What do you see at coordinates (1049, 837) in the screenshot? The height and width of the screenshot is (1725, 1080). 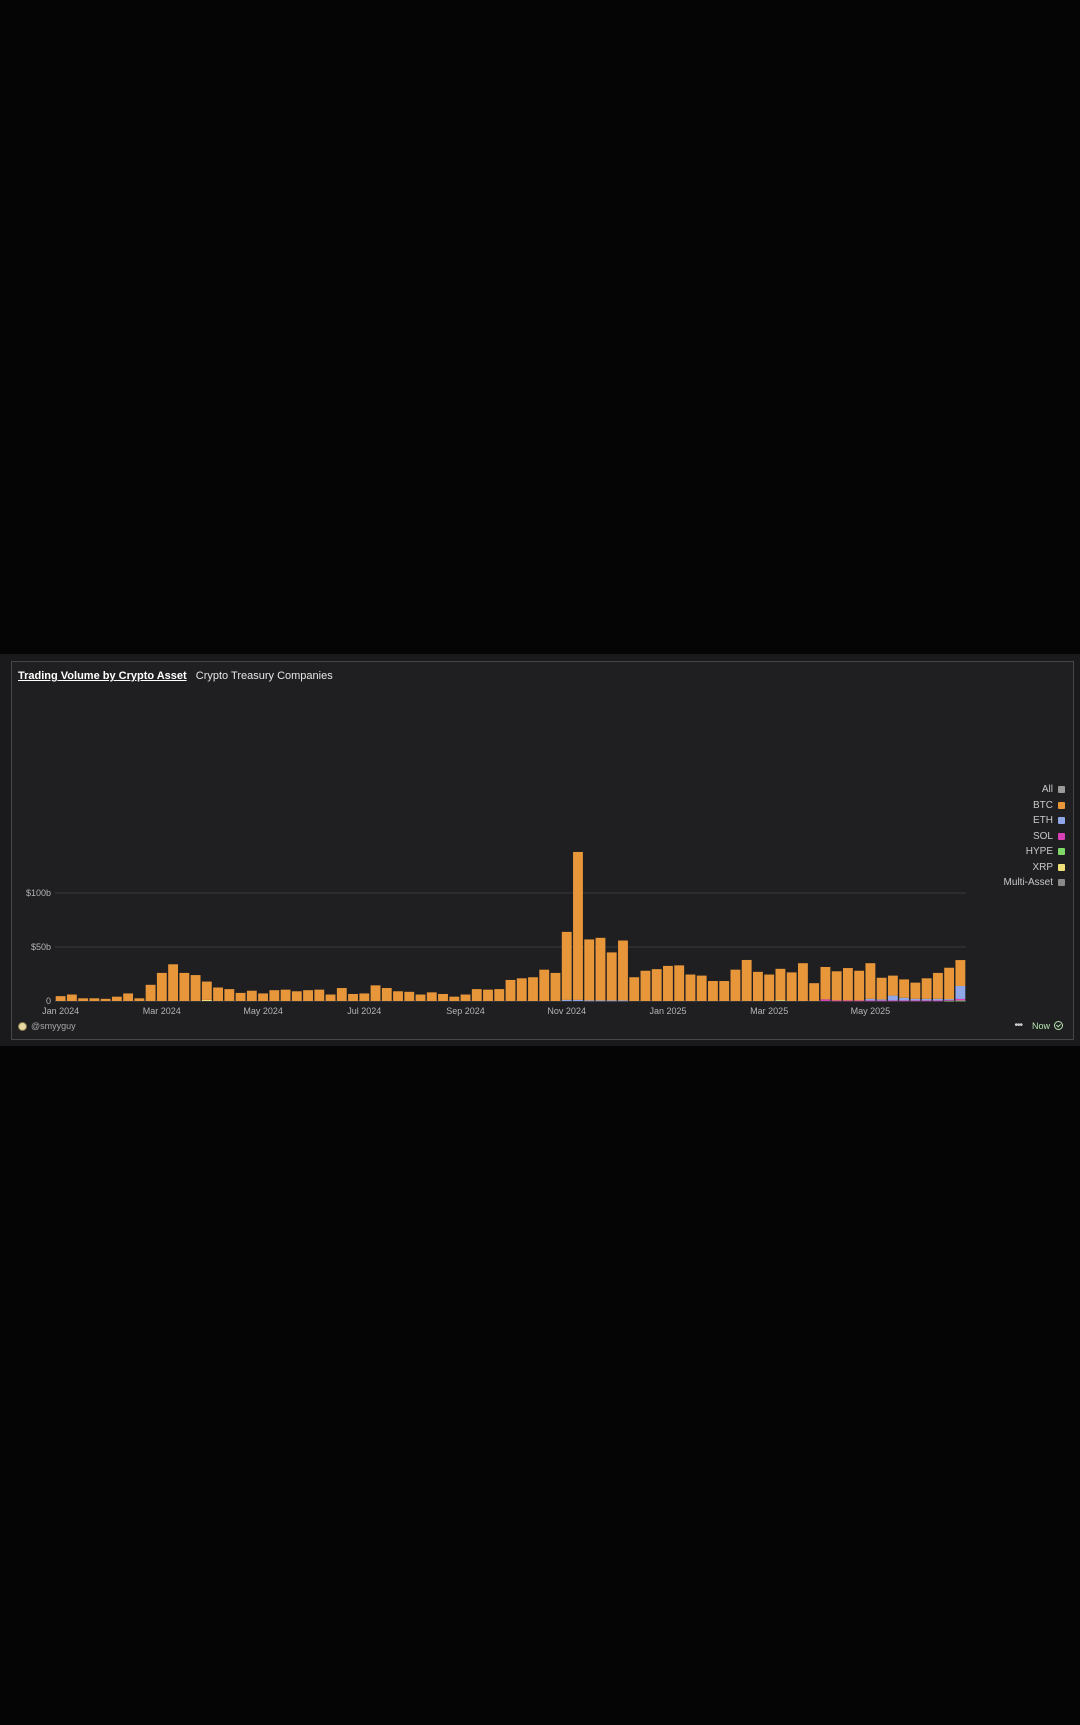 I see `legend-item-sol: SOL` at bounding box center [1049, 837].